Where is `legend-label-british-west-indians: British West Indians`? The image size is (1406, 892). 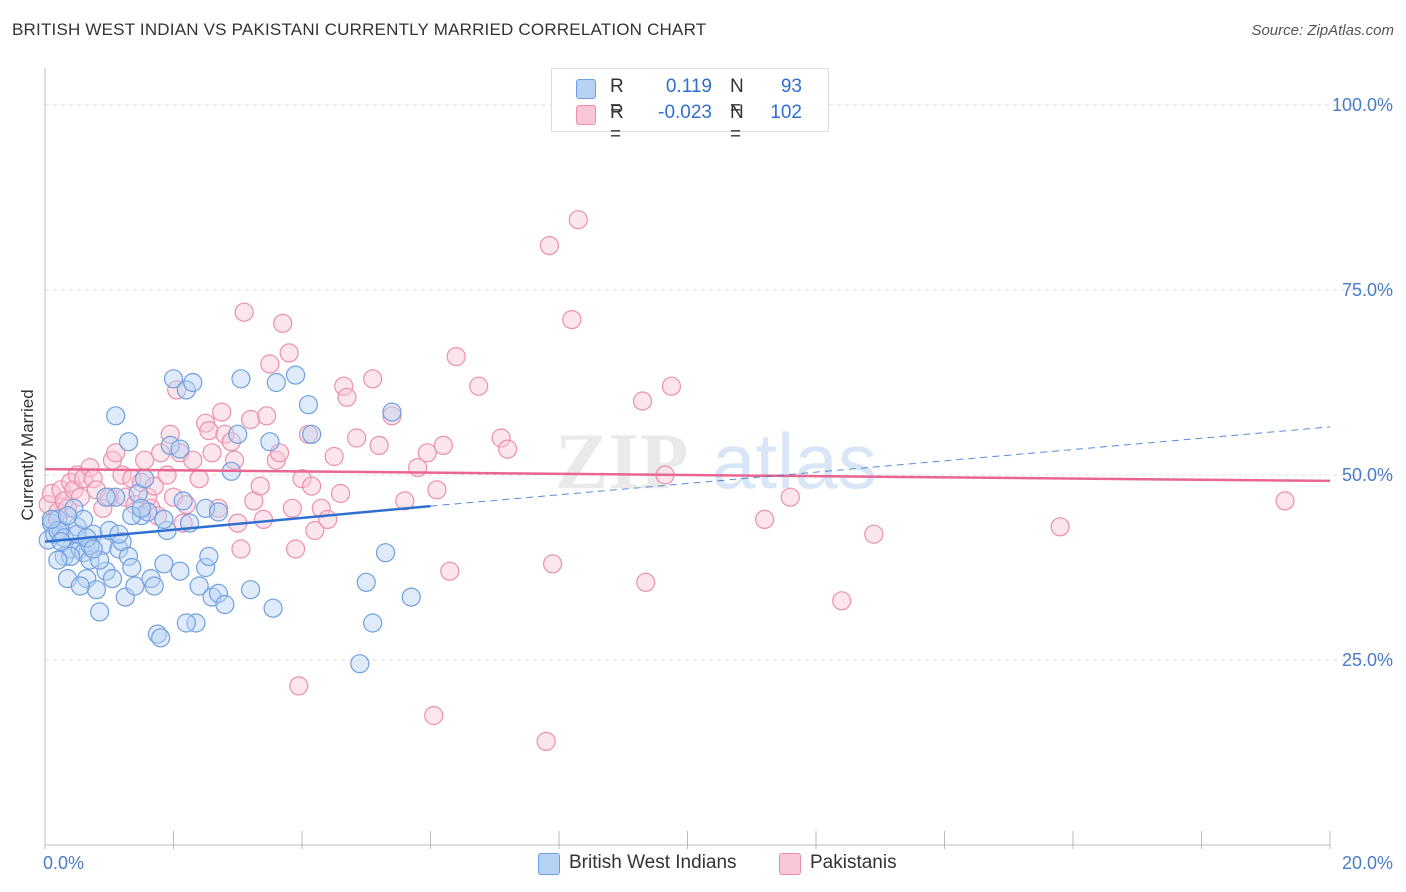
legend-label-british-west-indians: British West Indians is located at coordinates (653, 862).